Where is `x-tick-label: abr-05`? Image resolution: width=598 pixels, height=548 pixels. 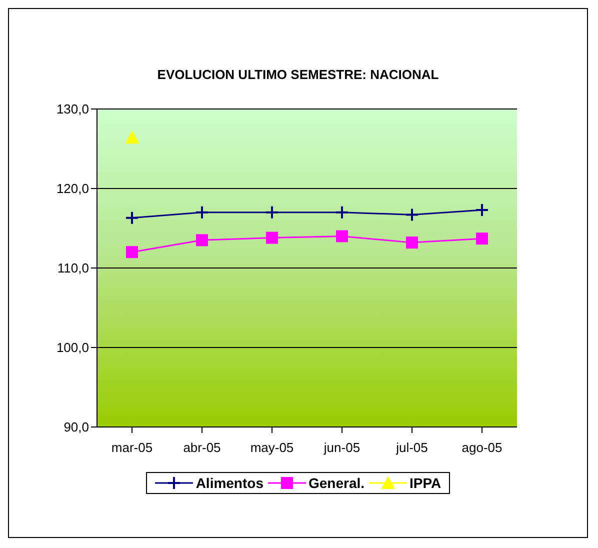 x-tick-label: abr-05 is located at coordinates (202, 448).